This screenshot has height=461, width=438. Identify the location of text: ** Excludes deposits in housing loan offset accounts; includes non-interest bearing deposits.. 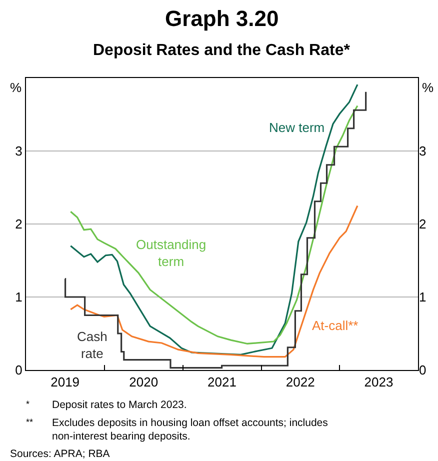
(177, 430).